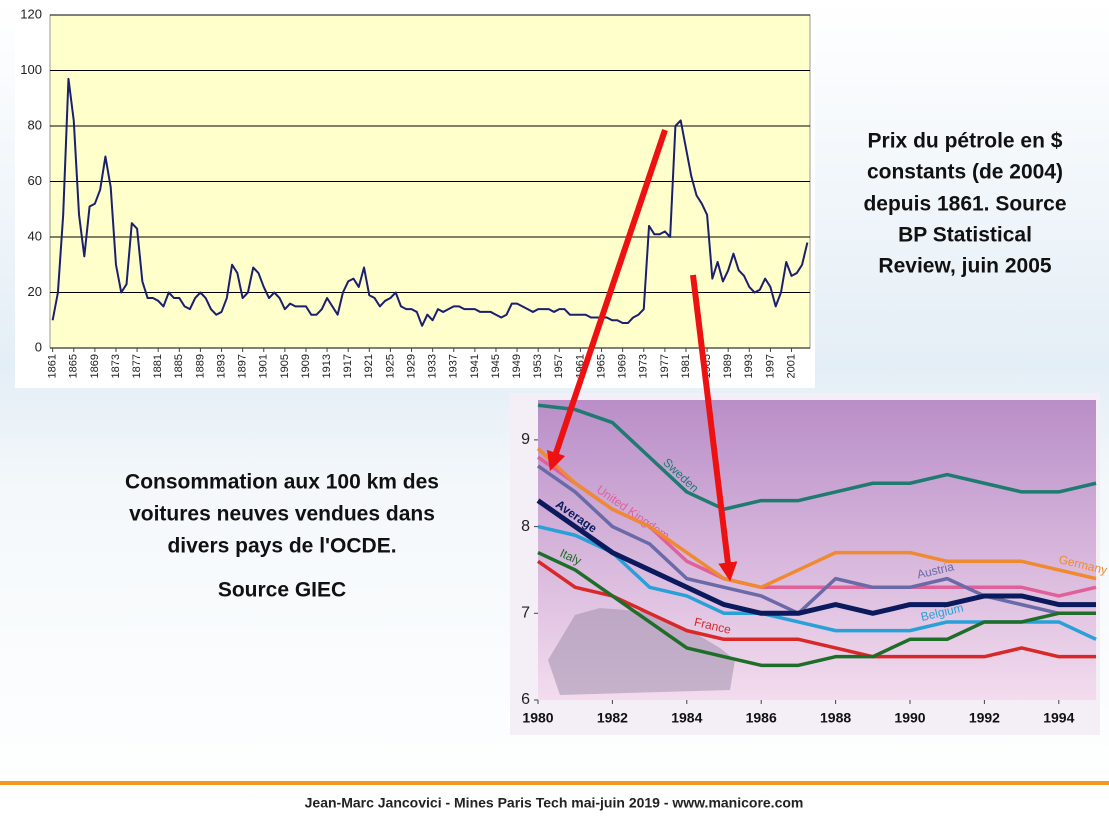  Describe the element at coordinates (1058, 718) in the screenshot. I see `x-tick-label: 1994` at that location.